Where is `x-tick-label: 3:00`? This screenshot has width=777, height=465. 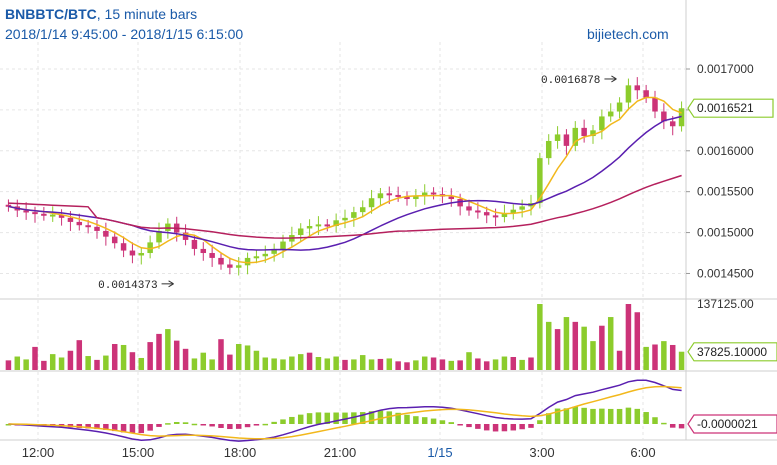 x-tick-label: 3:00 is located at coordinates (541, 452).